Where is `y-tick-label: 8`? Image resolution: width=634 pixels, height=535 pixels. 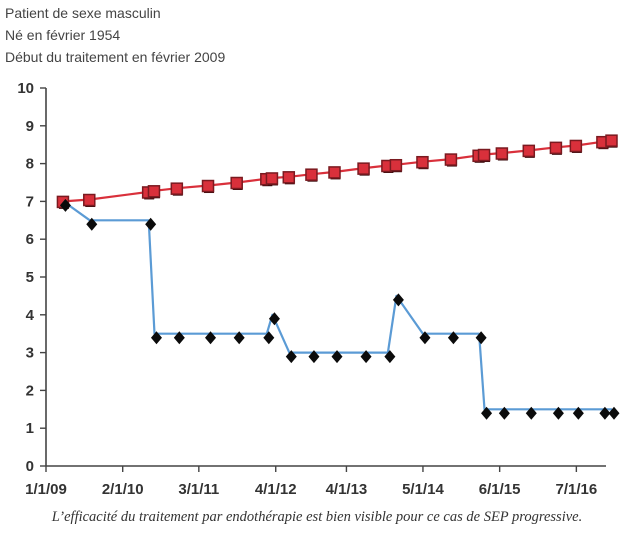
y-tick-label: 8 is located at coordinates (30, 164).